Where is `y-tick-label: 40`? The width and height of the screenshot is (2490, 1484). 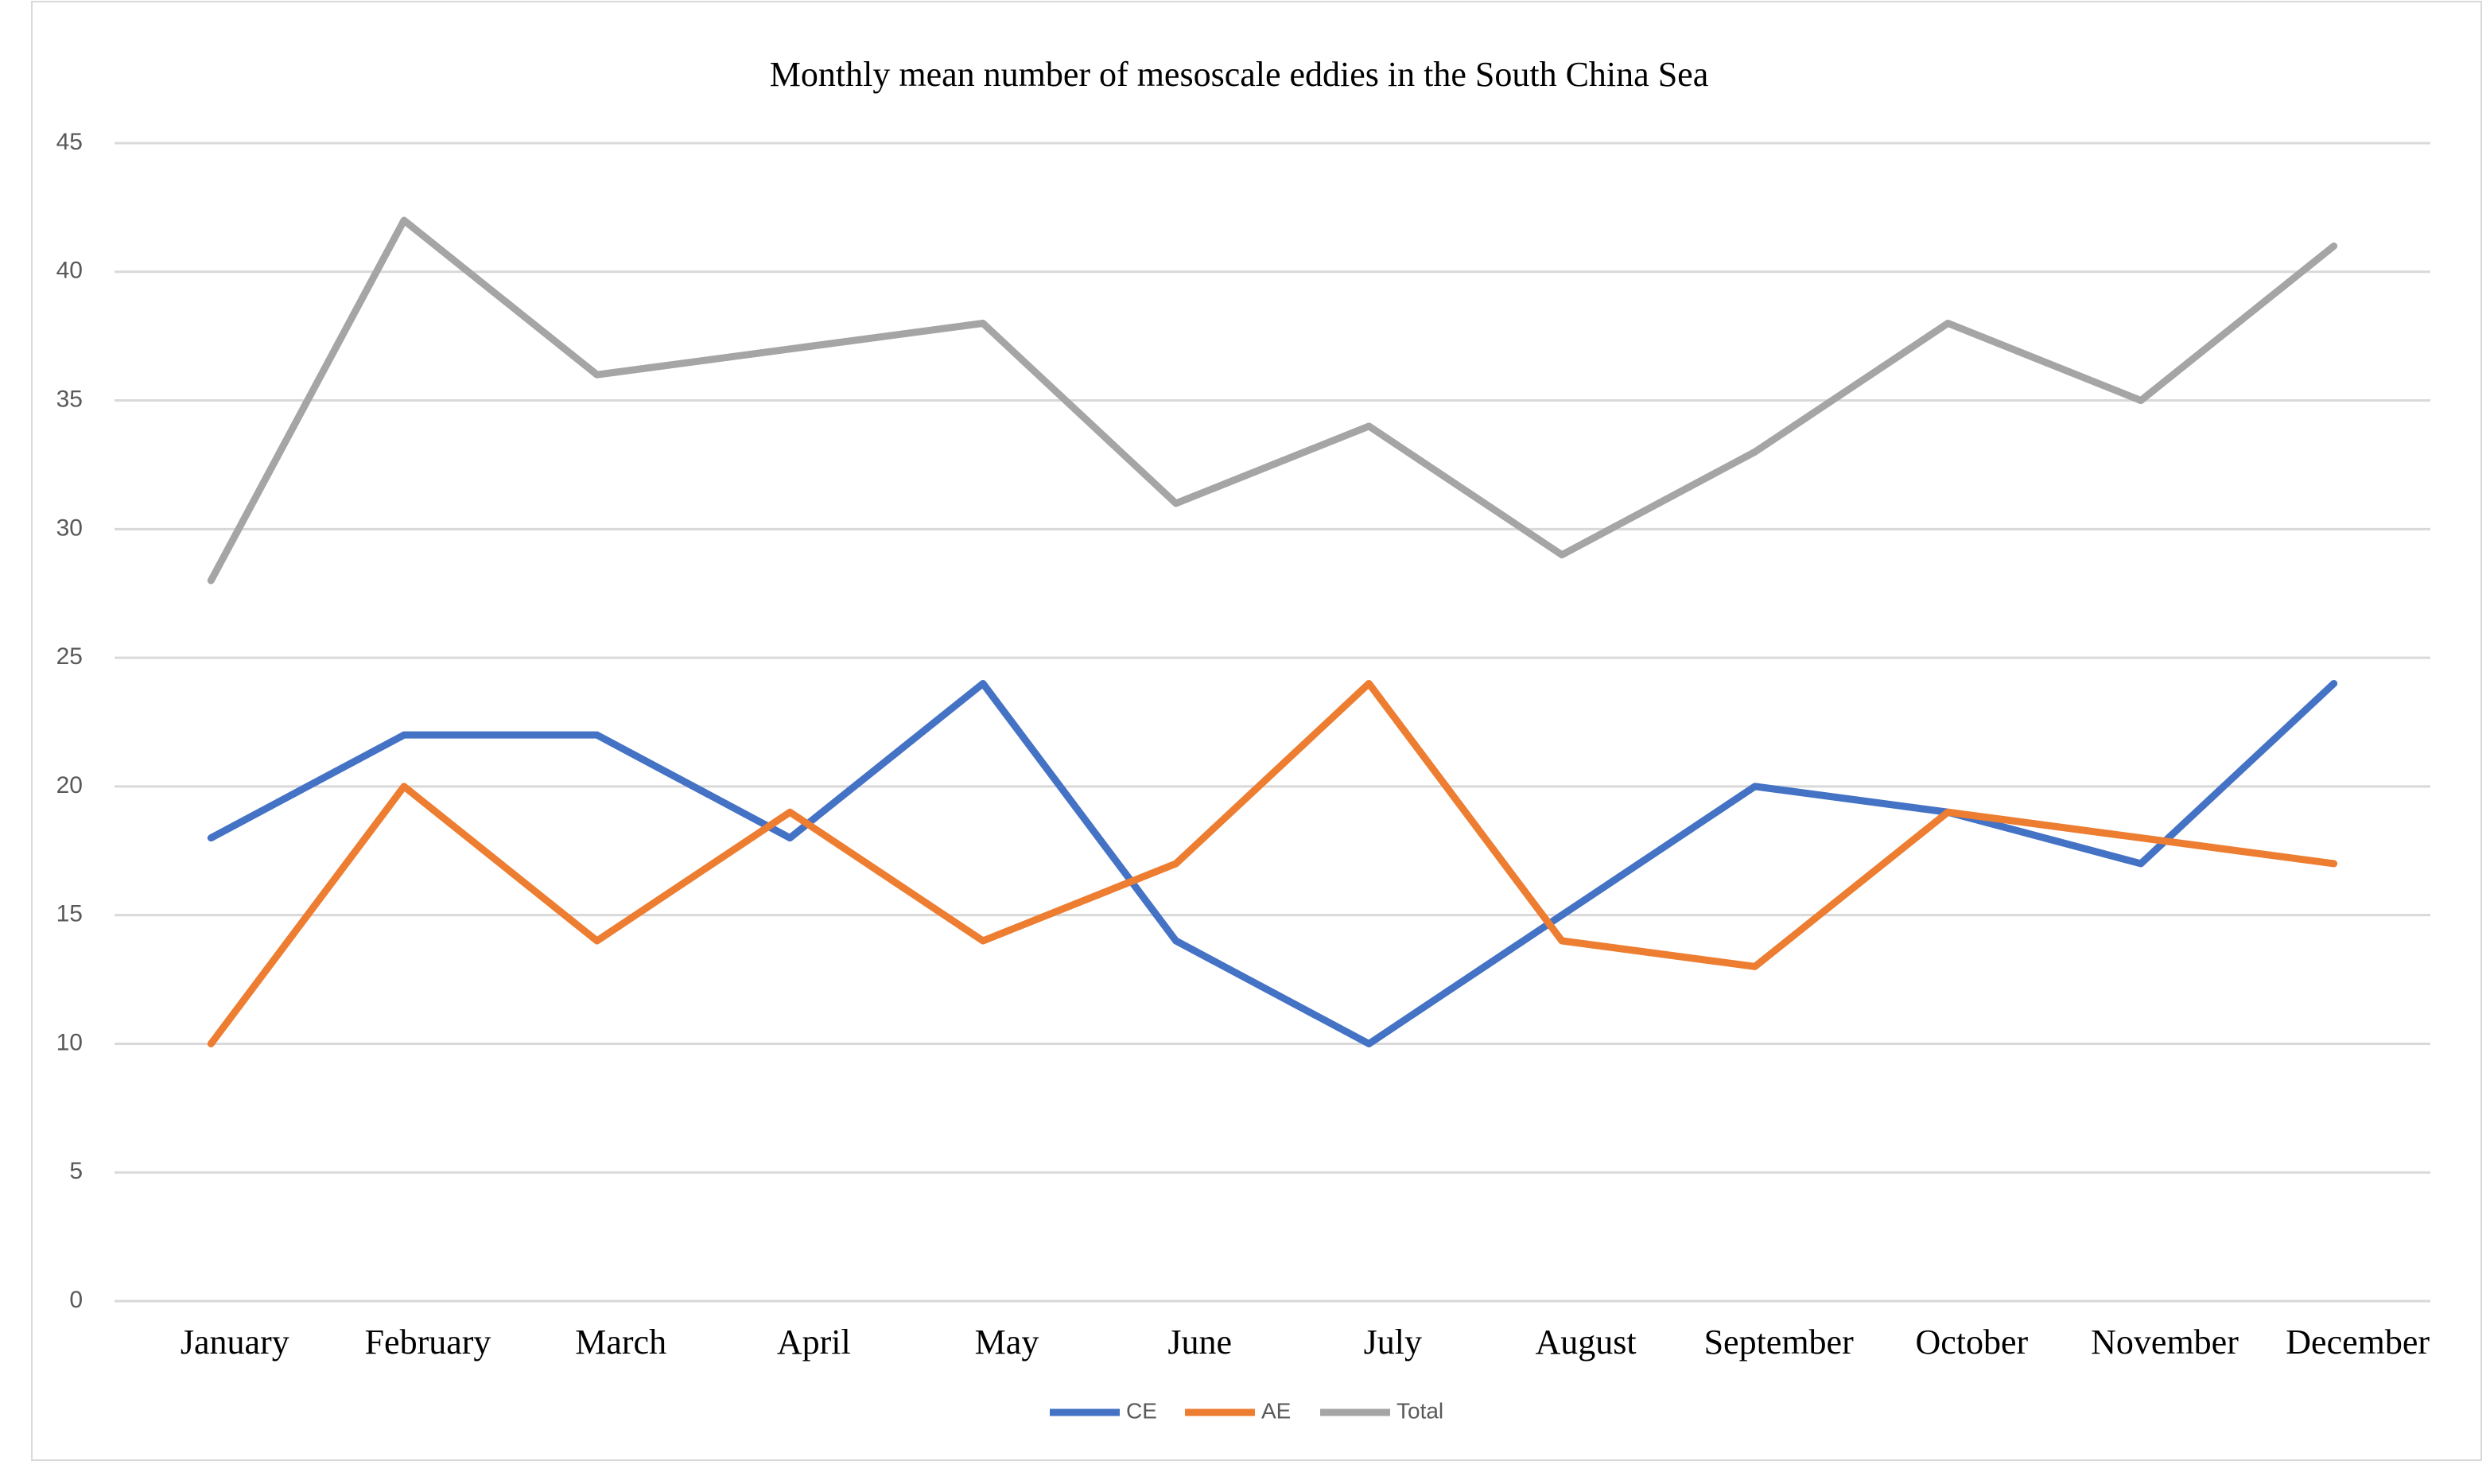
y-tick-label: 40 is located at coordinates (69, 271).